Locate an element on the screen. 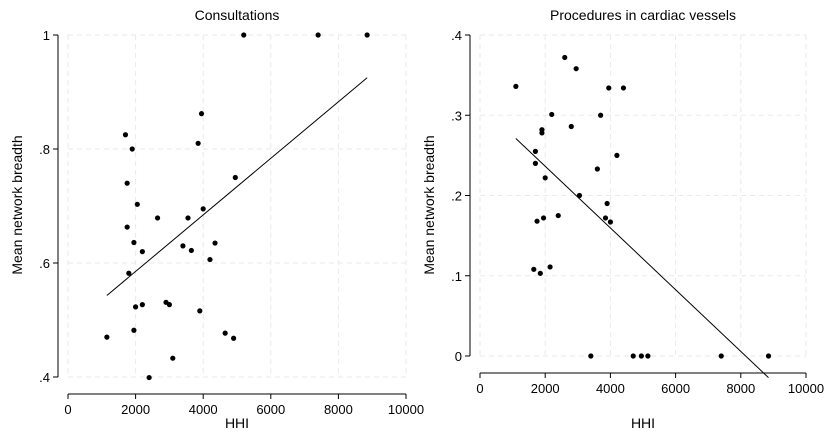 The height and width of the screenshot is (435, 826). y-tick-label: .2 is located at coordinates (456, 196).